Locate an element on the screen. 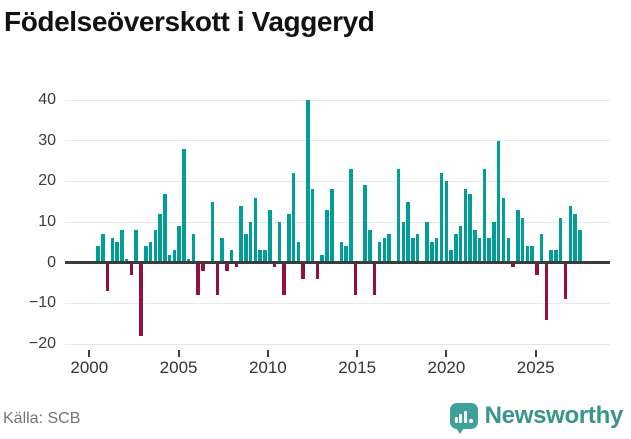 This screenshot has width=631, height=439. chart-title: Födelseöverskott i Vaggeryd is located at coordinates (189, 21).